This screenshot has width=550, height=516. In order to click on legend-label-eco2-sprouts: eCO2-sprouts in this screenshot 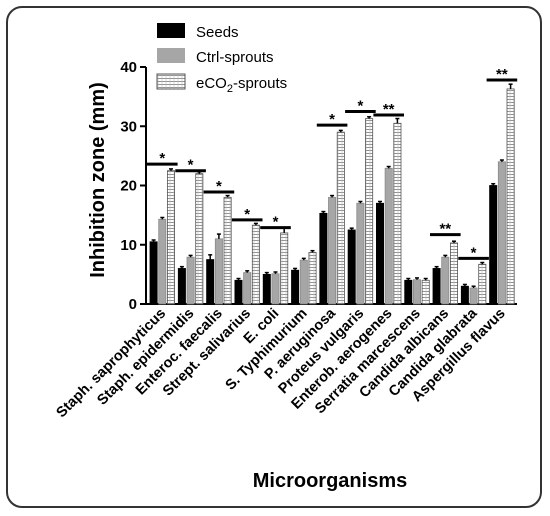, I will do `click(241, 85)`.